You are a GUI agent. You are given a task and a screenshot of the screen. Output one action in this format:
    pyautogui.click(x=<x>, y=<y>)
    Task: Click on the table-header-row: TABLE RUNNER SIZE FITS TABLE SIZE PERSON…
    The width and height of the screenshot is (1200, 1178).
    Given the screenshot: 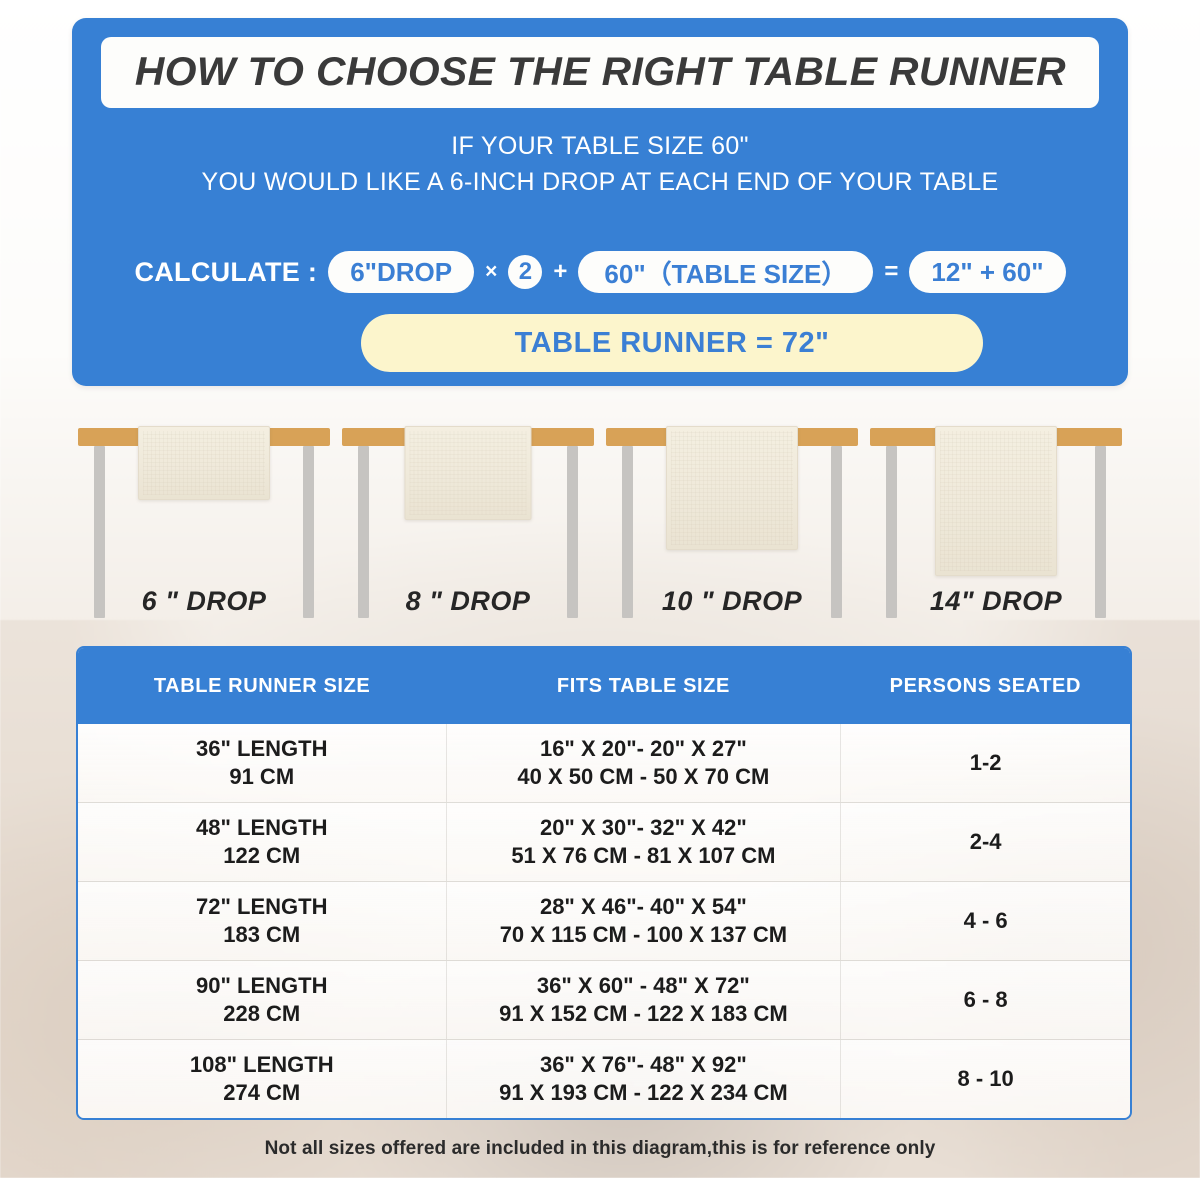 What is the action you would take?
    pyautogui.click(x=604, y=686)
    